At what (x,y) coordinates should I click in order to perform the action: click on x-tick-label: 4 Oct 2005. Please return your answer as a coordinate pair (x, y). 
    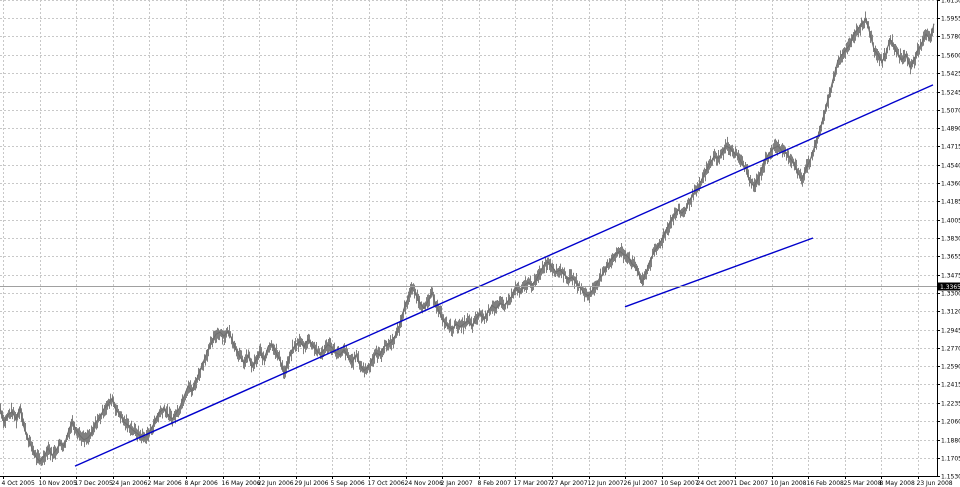
    Looking at the image, I should click on (18, 483).